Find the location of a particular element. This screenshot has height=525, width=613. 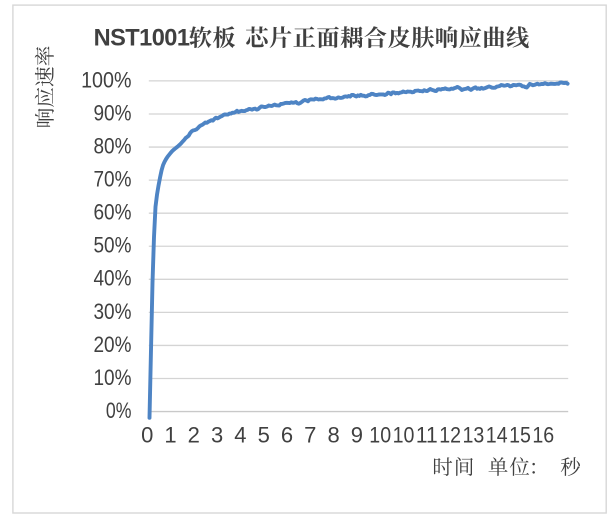

svg-text: 40% is located at coordinates (113, 278).